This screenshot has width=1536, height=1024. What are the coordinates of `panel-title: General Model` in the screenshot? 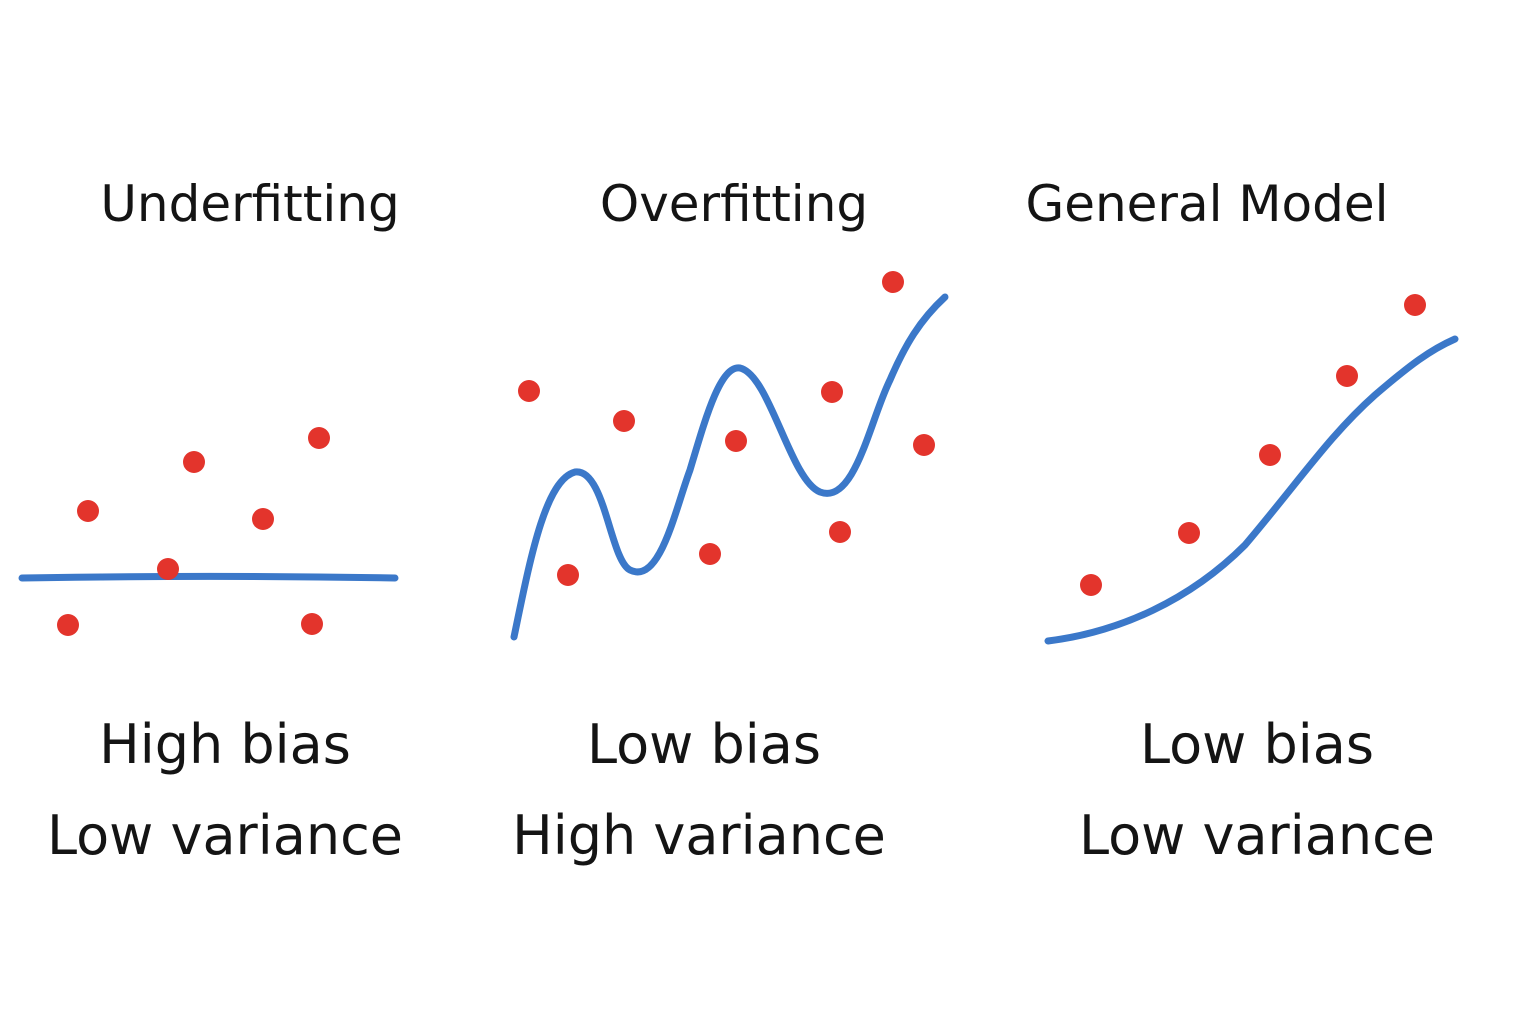 It's located at (1207, 204).